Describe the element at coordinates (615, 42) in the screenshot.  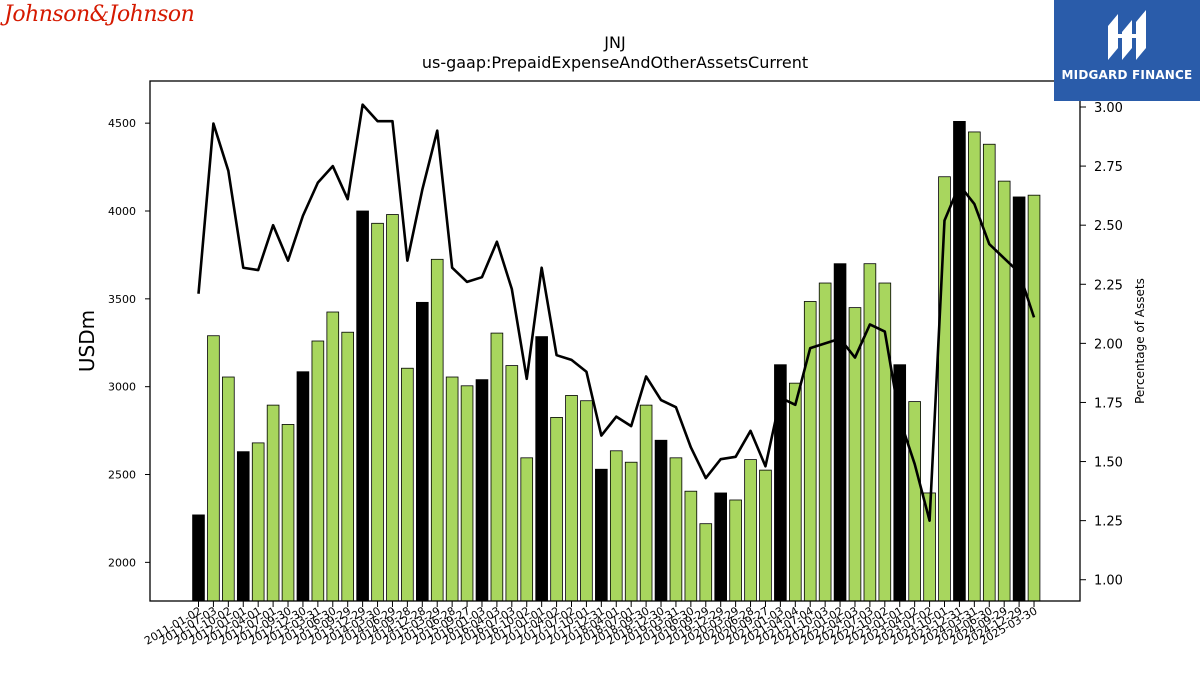
I see `chart-title: JNJ` at that location.